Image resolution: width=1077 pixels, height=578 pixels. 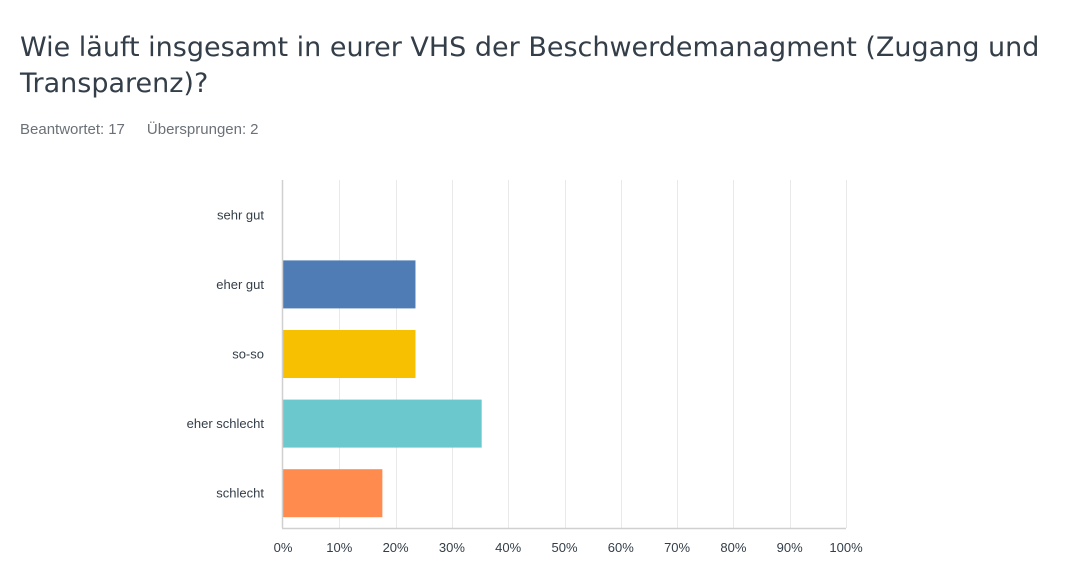 I want to click on x-tick-label: 50%, so click(x=564, y=547).